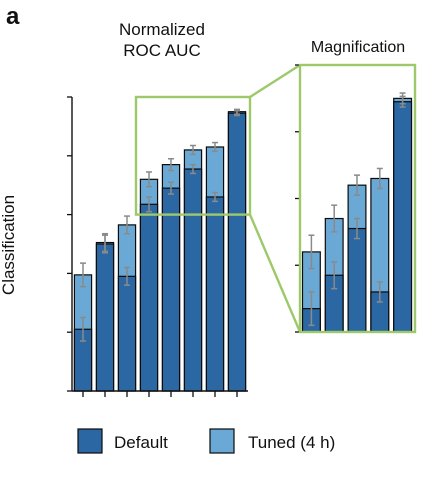 The height and width of the screenshot is (479, 437). I want to click on legend: Default Tuned (4 h), so click(206, 441).